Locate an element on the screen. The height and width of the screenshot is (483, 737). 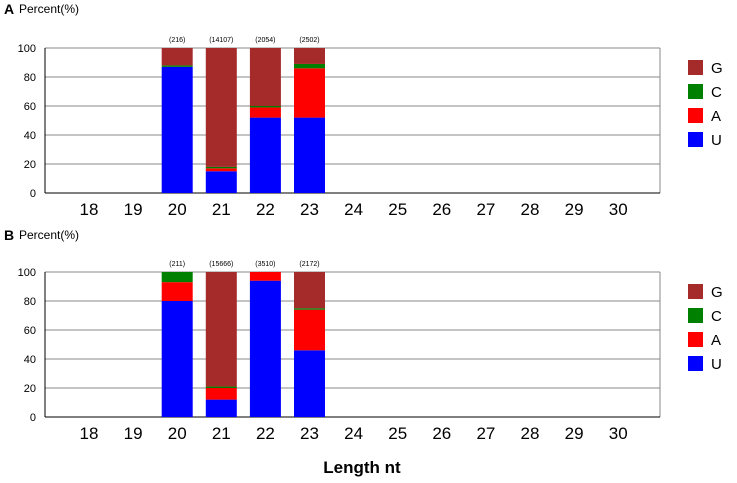
count-label: (14107) is located at coordinates (221, 40).